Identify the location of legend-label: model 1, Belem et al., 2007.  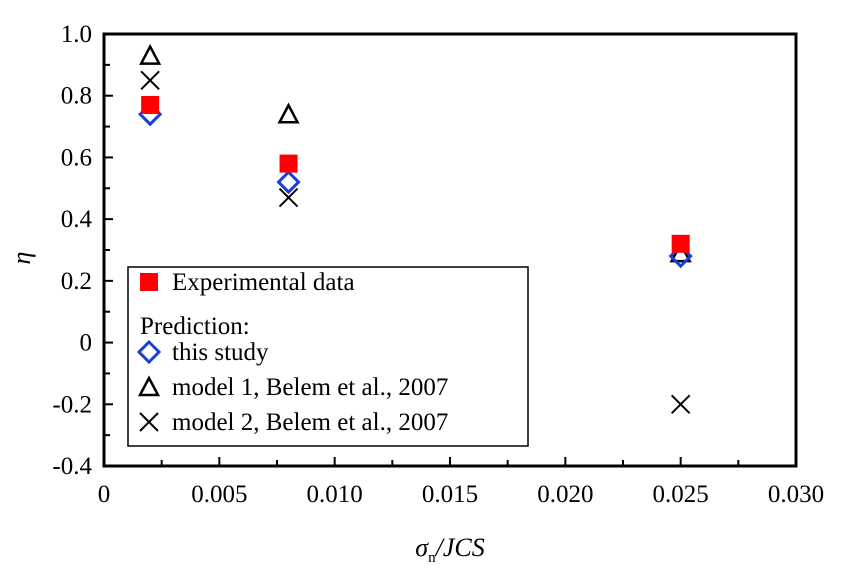
(310, 387).